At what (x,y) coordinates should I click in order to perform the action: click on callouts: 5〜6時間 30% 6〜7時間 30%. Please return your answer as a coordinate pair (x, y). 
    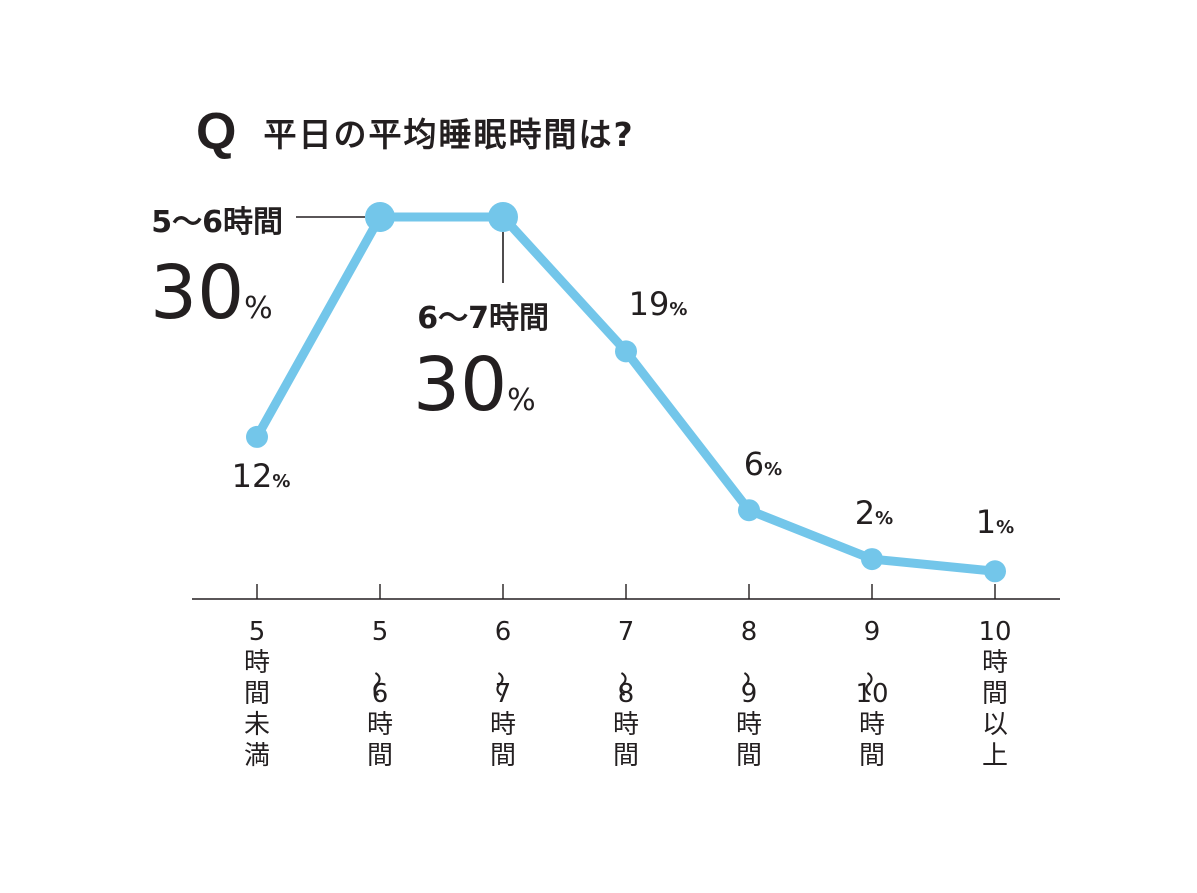
    Looking at the image, I should click on (349, 316).